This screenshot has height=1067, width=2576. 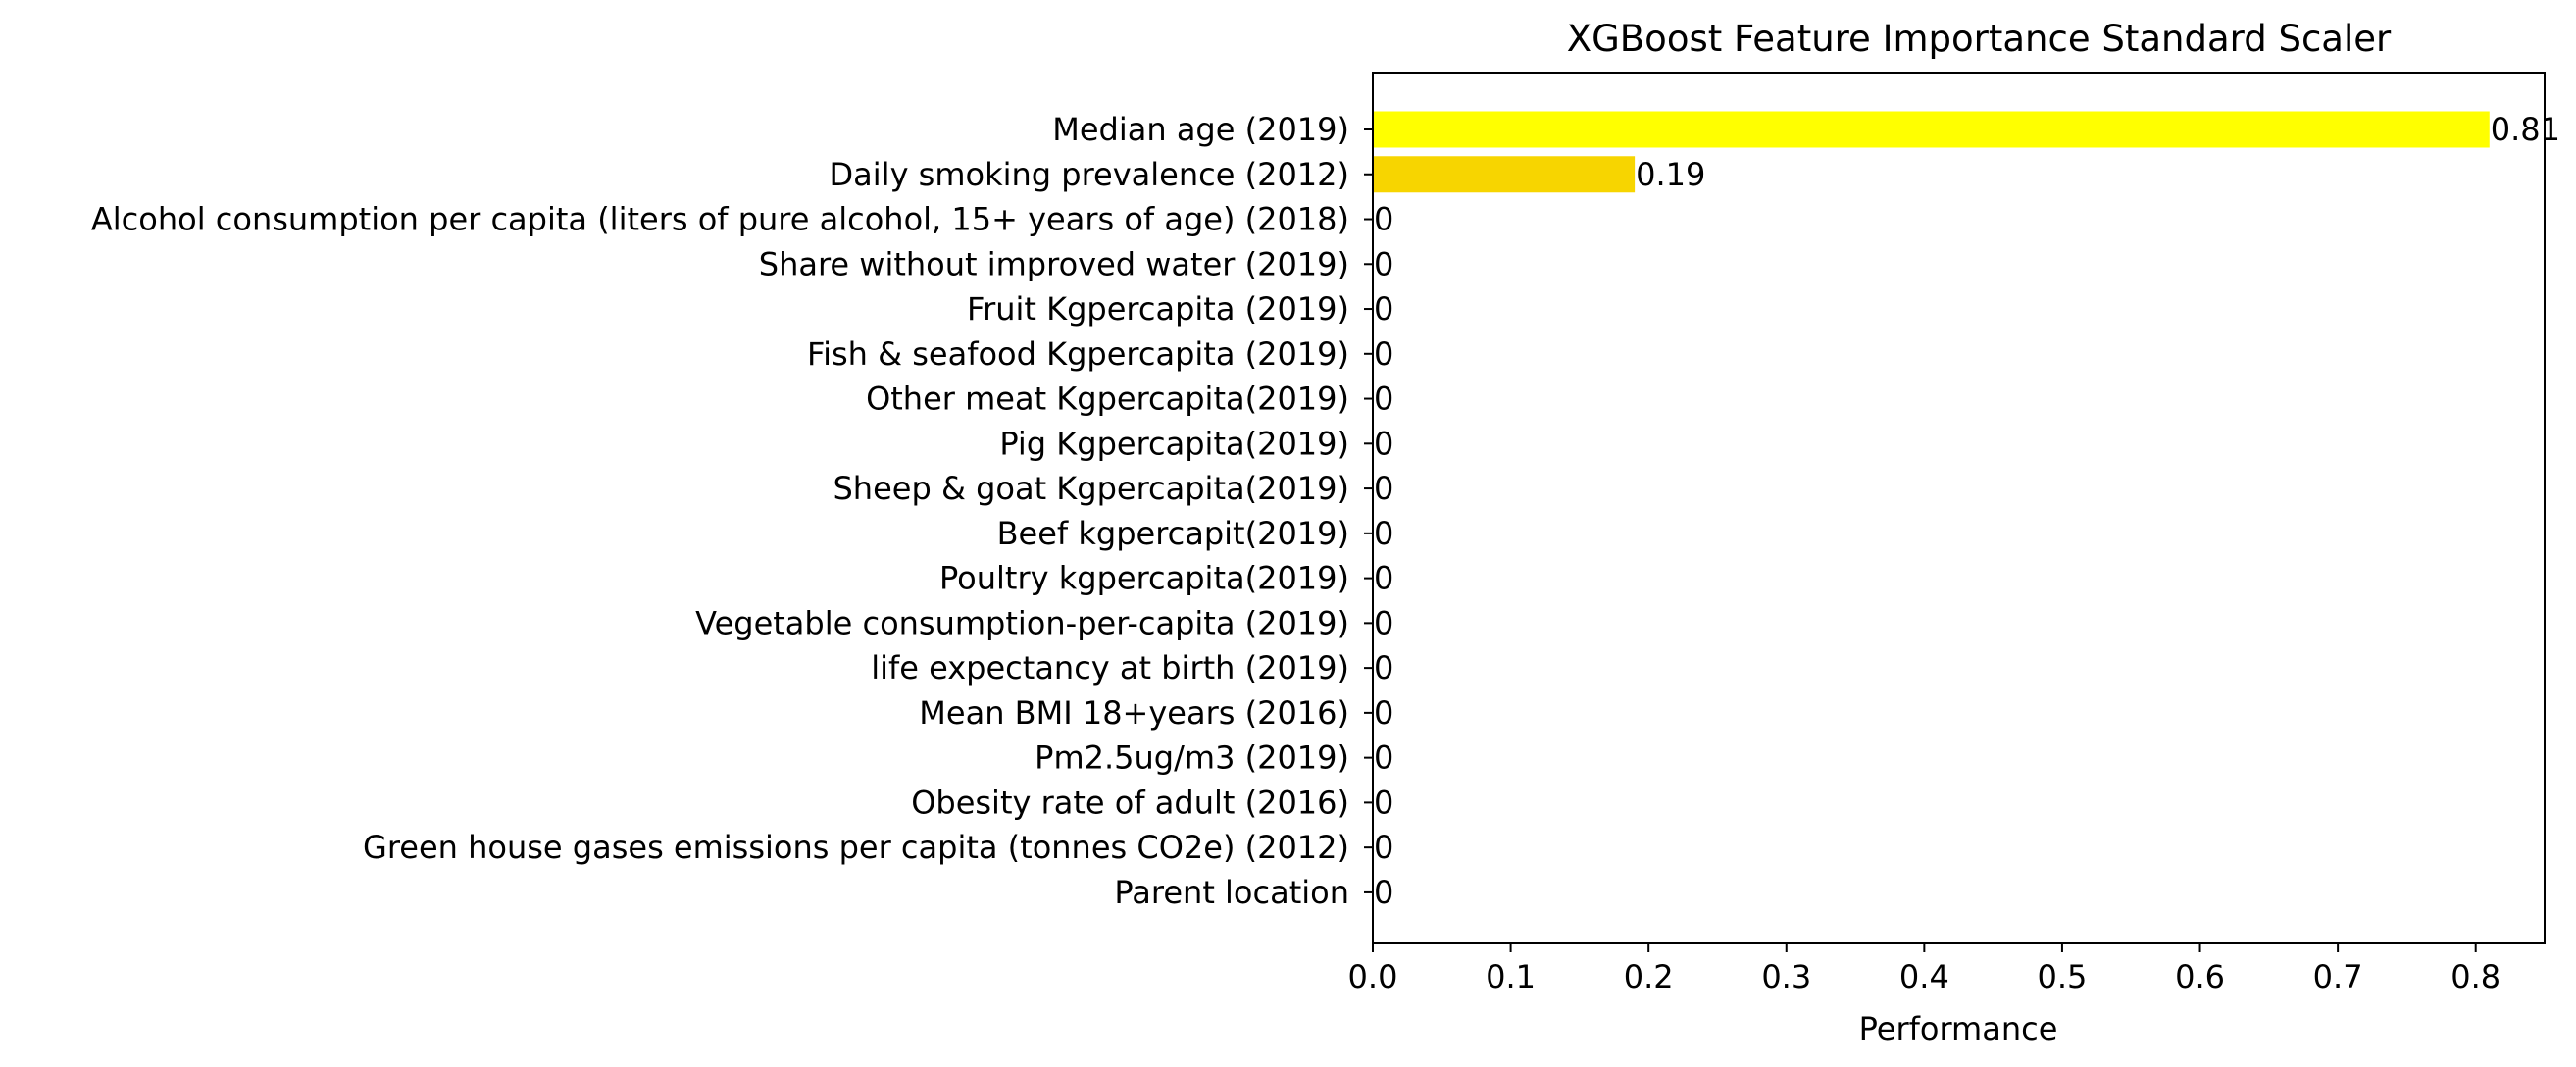 What do you see at coordinates (1649, 976) in the screenshot?
I see `x-tick-label: 0.2` at bounding box center [1649, 976].